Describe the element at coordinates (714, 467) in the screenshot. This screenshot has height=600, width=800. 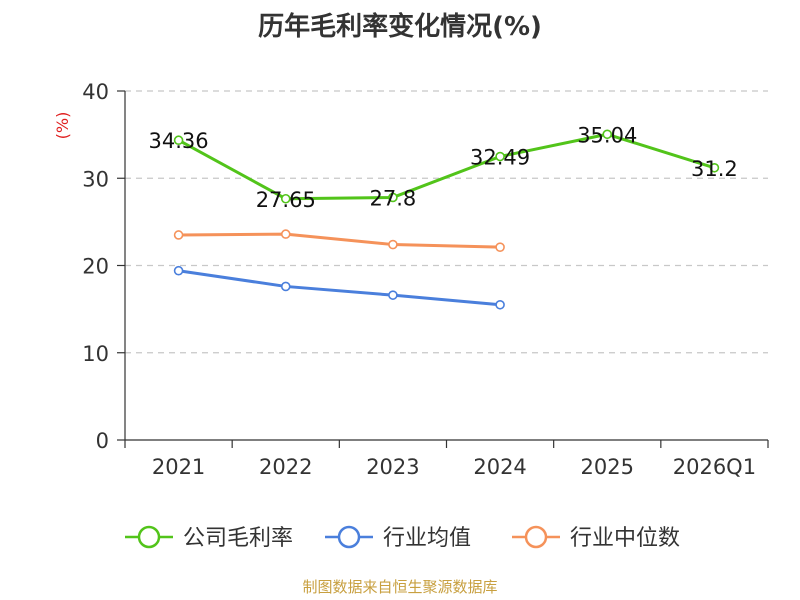
I see `x-tick-label: 2026Q1` at that location.